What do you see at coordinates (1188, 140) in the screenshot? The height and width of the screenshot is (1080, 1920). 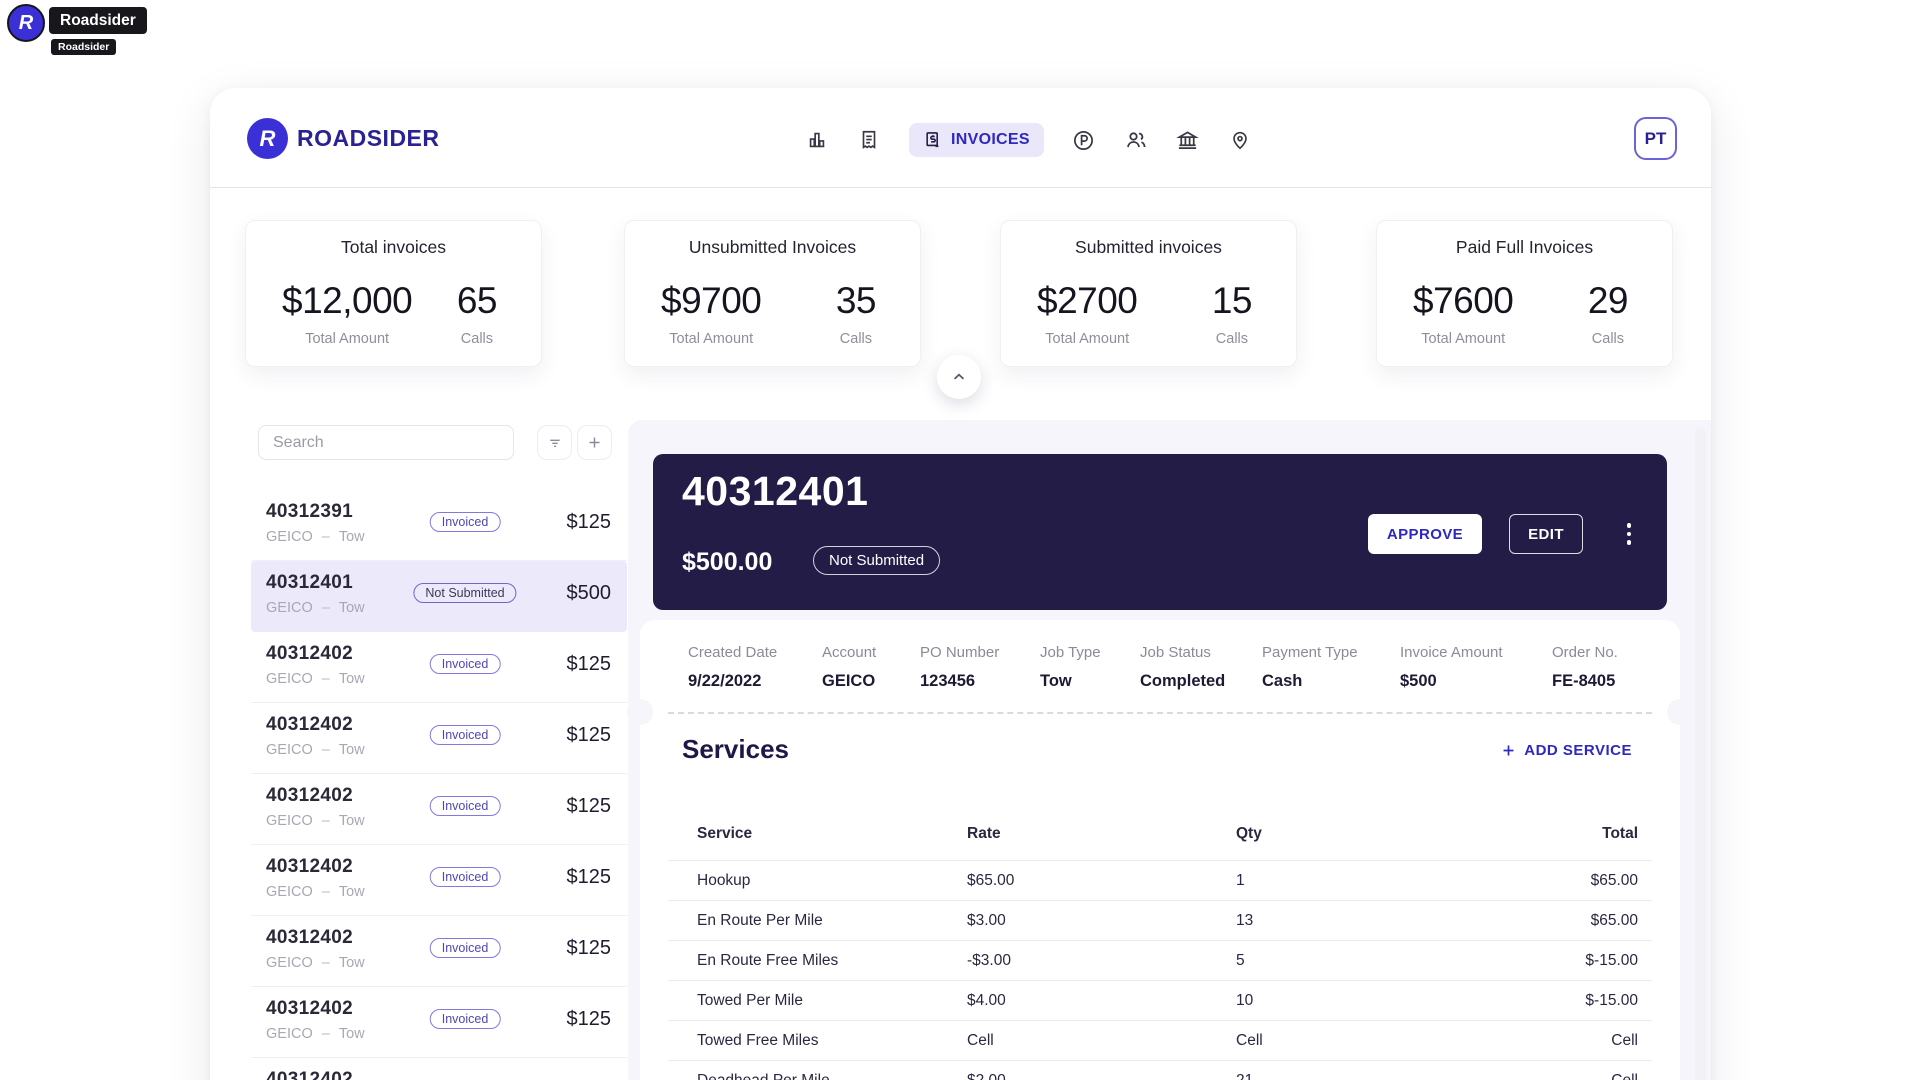 I see `bank-icon` at bounding box center [1188, 140].